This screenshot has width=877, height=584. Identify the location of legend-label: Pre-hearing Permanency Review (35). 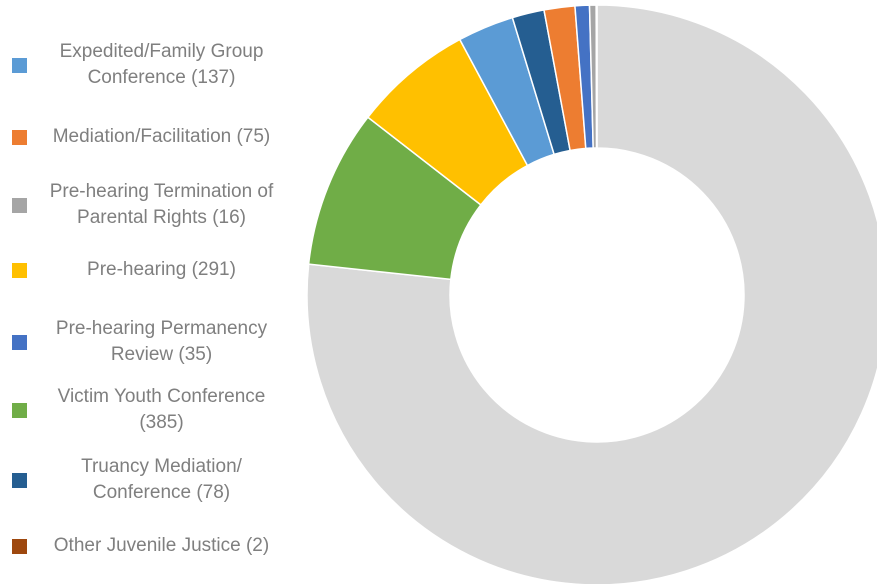
(161, 341).